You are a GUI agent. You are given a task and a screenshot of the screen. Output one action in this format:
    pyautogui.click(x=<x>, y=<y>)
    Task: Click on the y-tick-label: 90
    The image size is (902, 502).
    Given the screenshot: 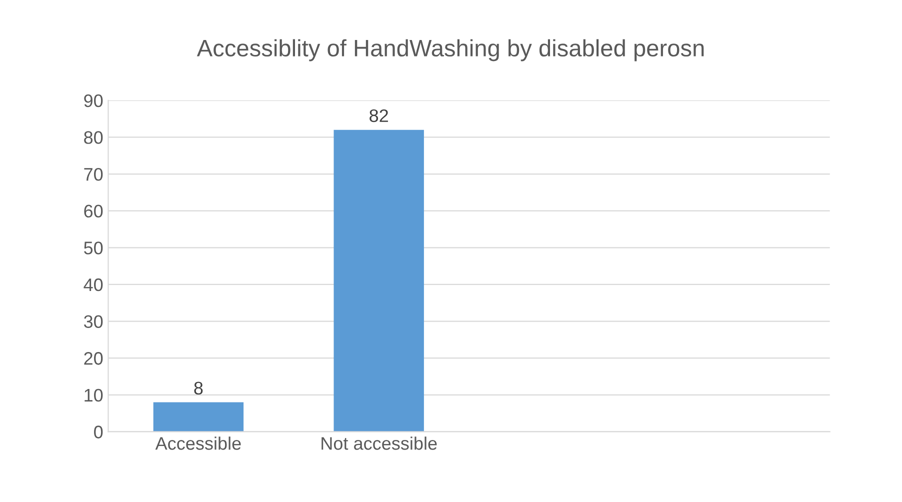 What is the action you would take?
    pyautogui.click(x=93, y=101)
    